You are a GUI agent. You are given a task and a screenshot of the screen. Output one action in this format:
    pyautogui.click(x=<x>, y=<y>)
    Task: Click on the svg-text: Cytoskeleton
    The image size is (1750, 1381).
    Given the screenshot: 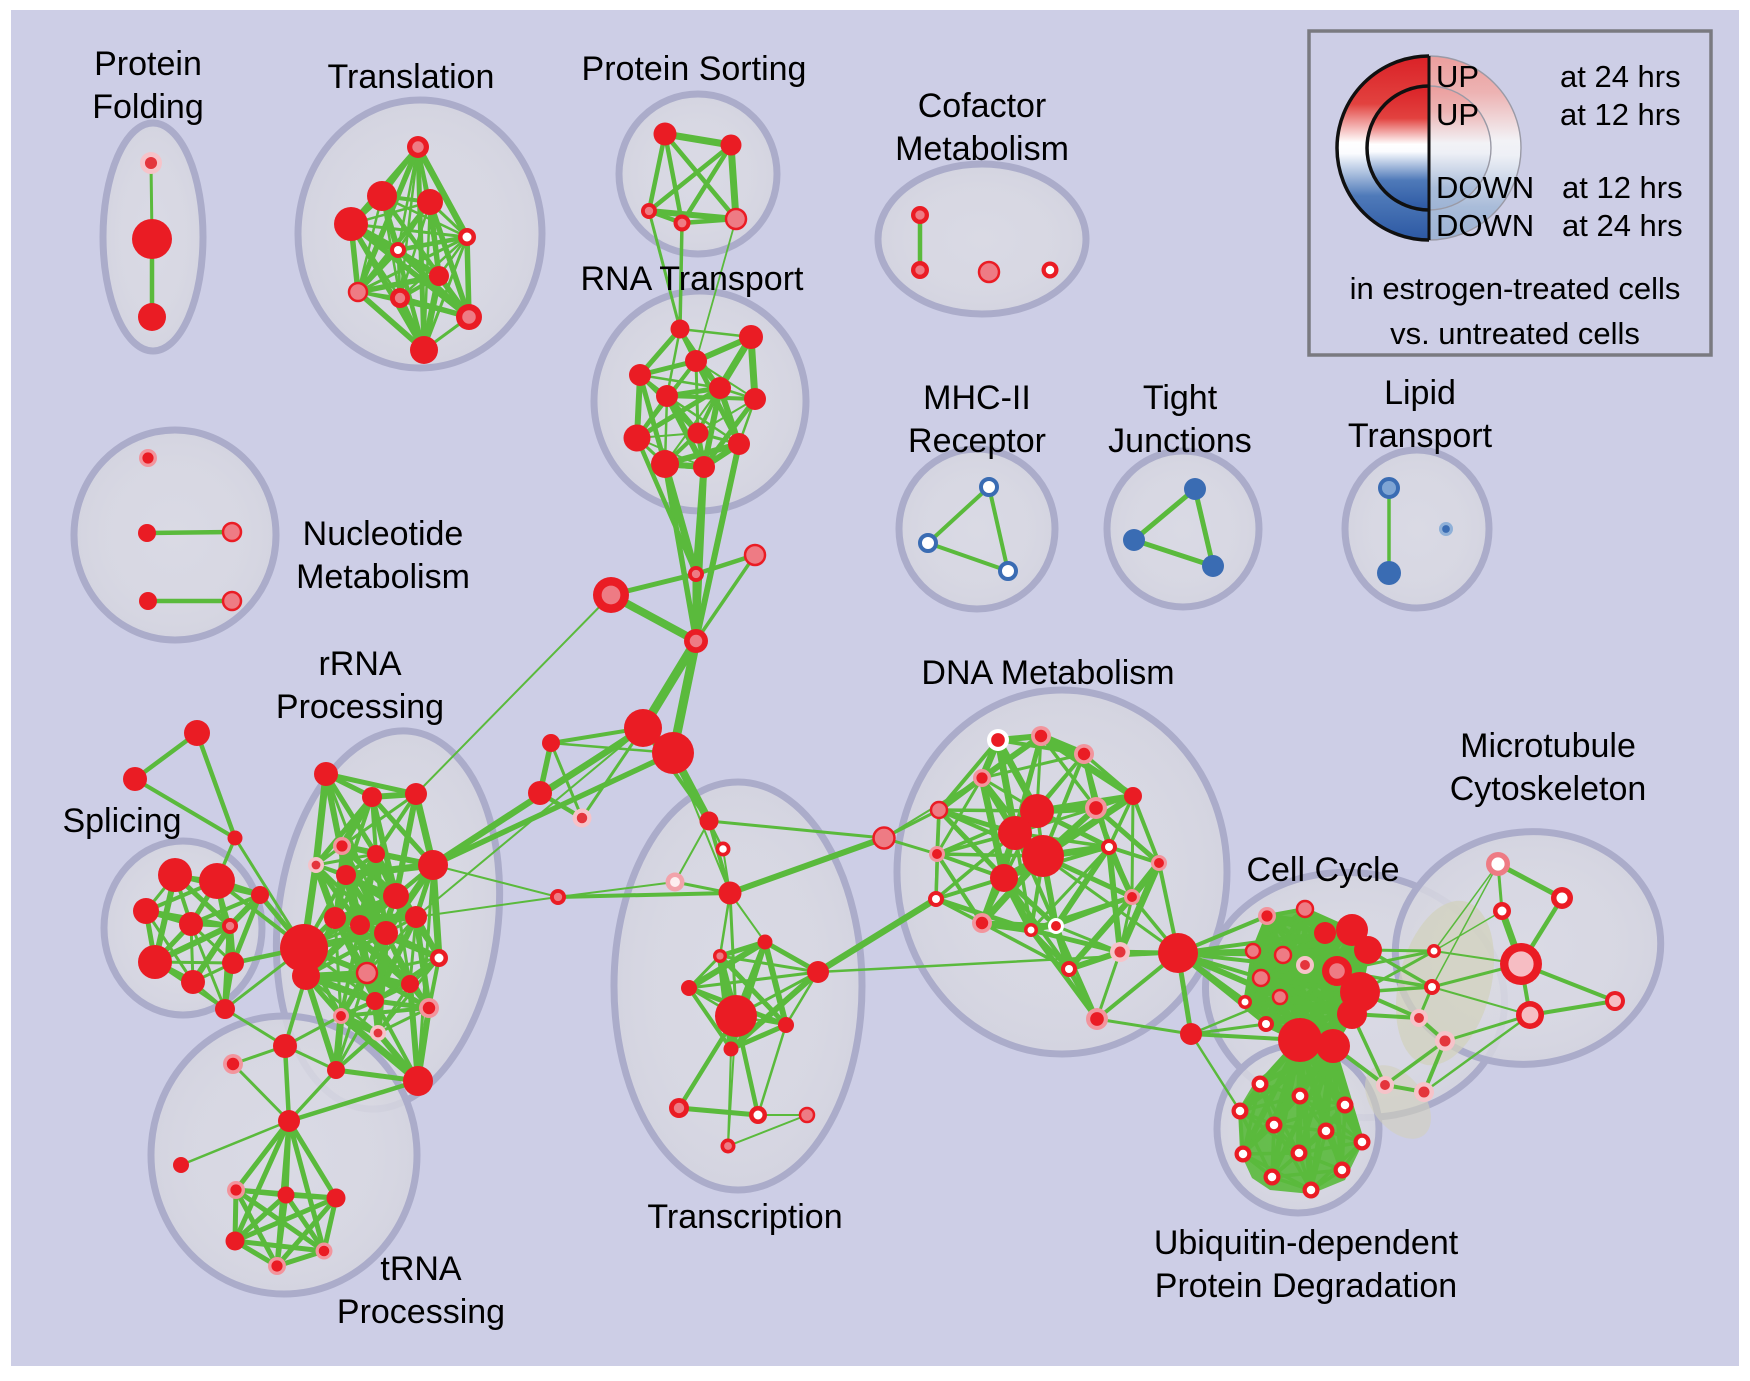 What is the action you would take?
    pyautogui.click(x=1548, y=789)
    